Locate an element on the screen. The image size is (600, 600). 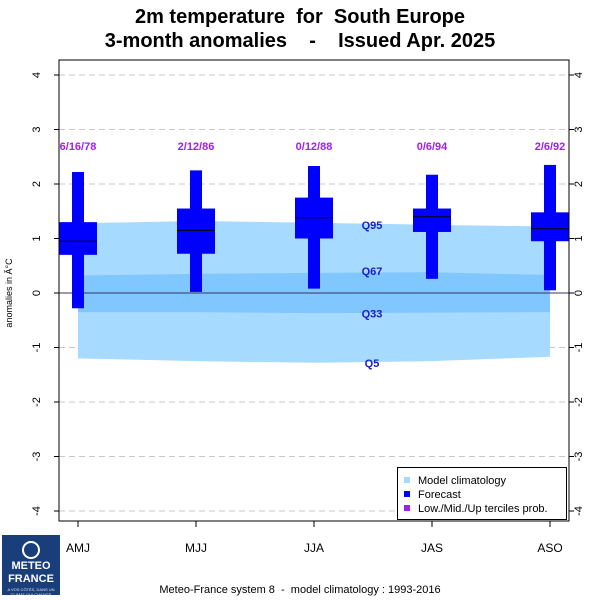
legend-entry-climatology: Model climatology is located at coordinates (455, 481).